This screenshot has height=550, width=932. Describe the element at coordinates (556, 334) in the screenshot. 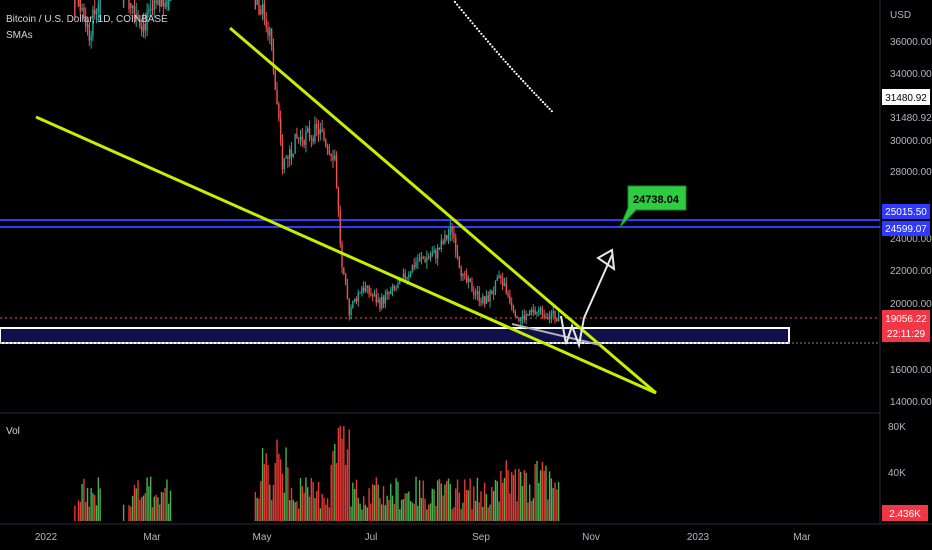

I see `grey-trendline` at that location.